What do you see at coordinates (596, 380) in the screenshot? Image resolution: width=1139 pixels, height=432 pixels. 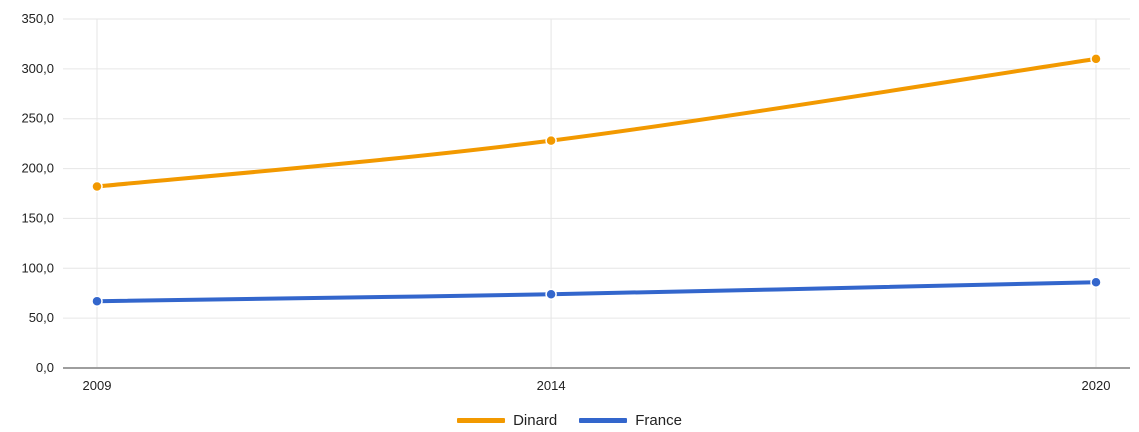 I see `x-axis: 2009 2014 2020` at bounding box center [596, 380].